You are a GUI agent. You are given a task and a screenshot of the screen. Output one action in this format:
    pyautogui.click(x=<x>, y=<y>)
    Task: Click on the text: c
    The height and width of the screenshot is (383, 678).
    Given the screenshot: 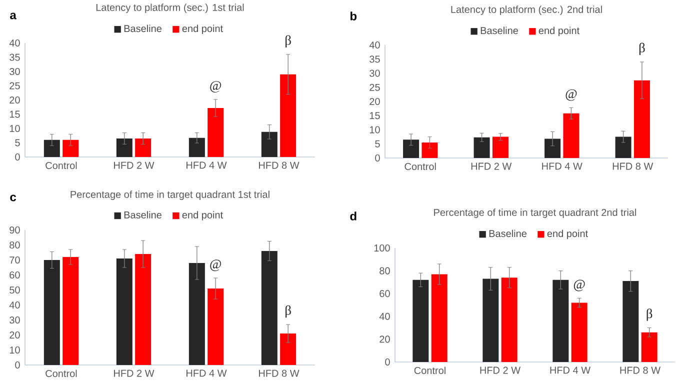 What is the action you would take?
    pyautogui.click(x=13, y=198)
    